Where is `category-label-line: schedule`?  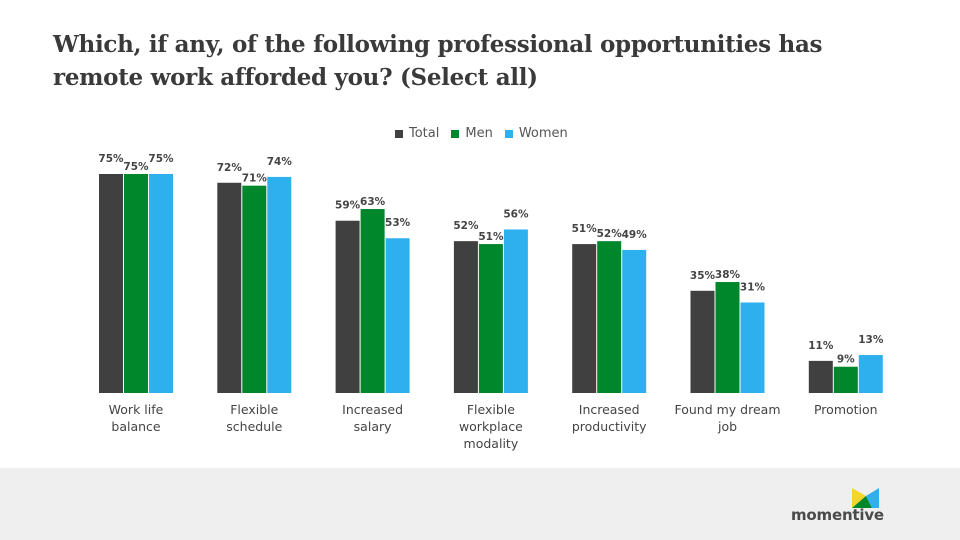 category-label-line: schedule is located at coordinates (254, 426).